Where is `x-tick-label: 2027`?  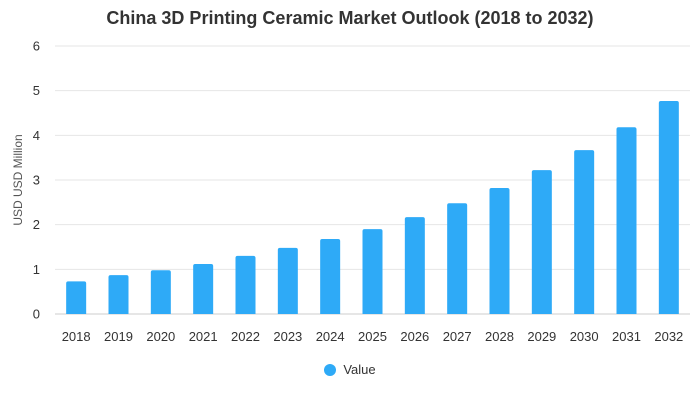
x-tick-label: 2027 is located at coordinates (457, 336).